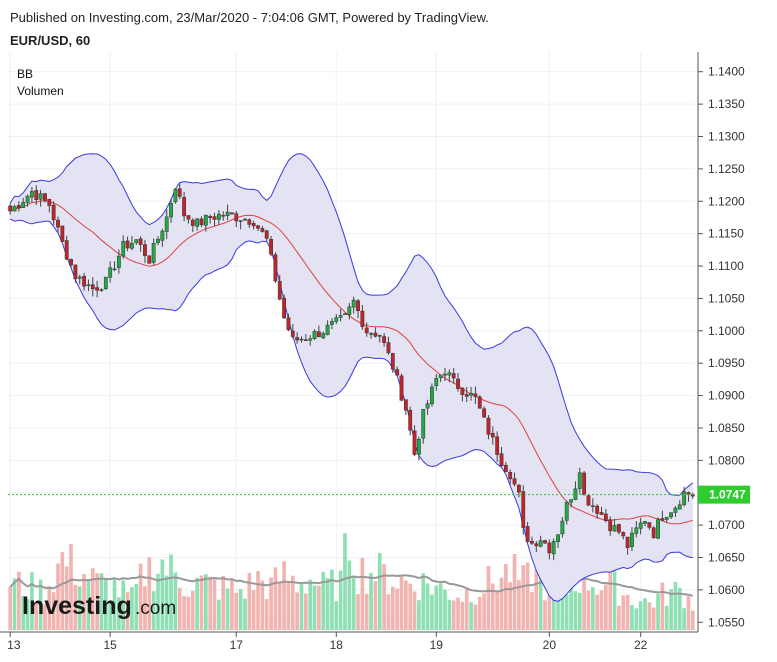  I want to click on y-tick-label: 1.1000, so click(726, 331).